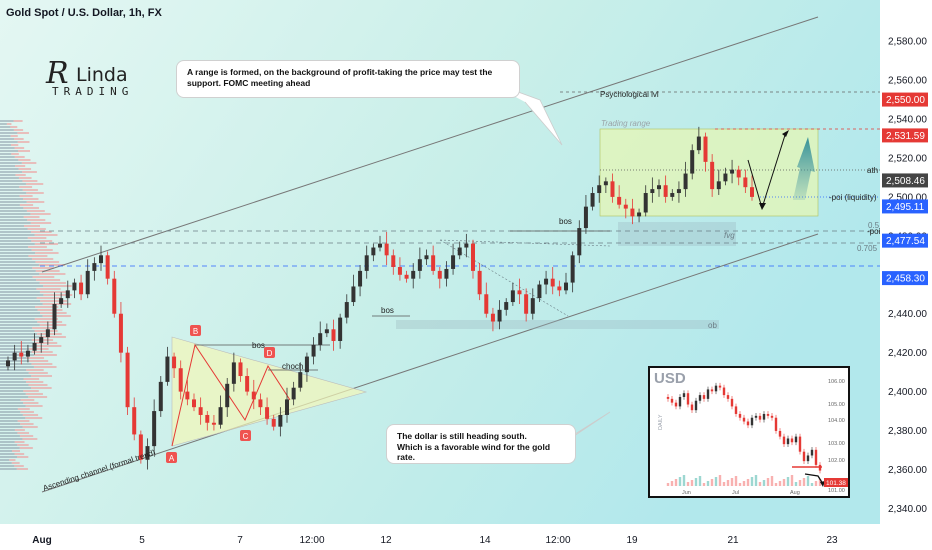 This screenshot has height=550, width=932. Describe the element at coordinates (907, 120) in the screenshot. I see `y-tick-label: 2,540.00` at that location.